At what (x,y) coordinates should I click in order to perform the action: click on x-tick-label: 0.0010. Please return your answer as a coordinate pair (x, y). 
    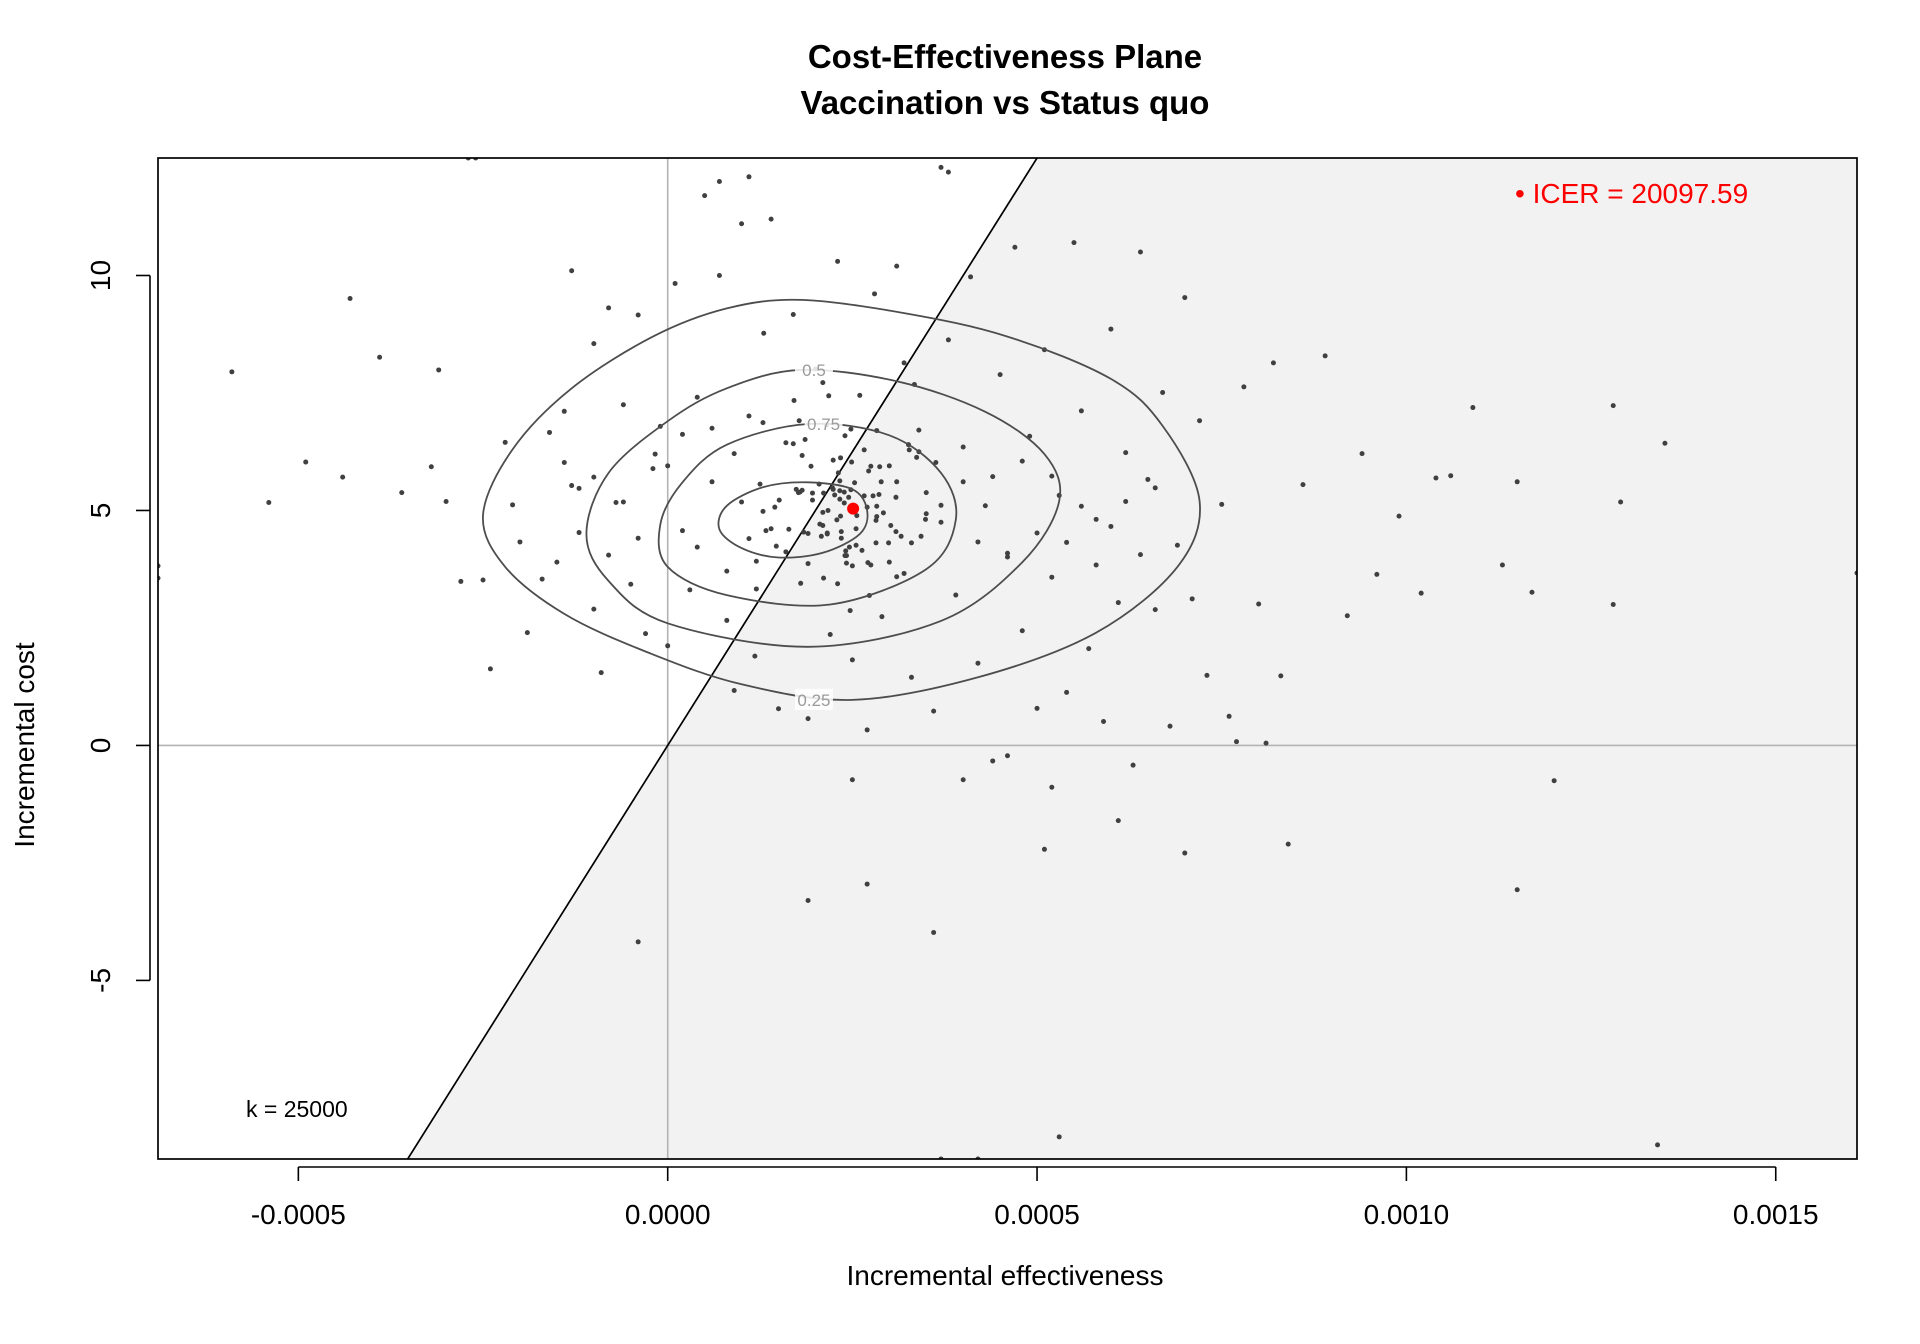
    Looking at the image, I should click on (1407, 1214).